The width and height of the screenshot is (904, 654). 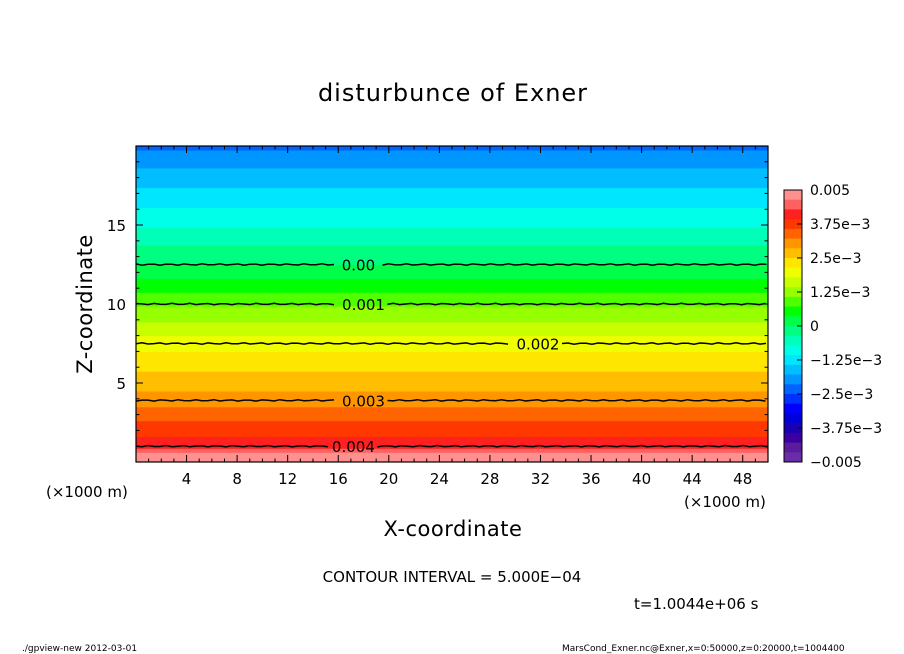 What do you see at coordinates (846, 361) in the screenshot?
I see `colorbar-label: −1.25e−3` at bounding box center [846, 361].